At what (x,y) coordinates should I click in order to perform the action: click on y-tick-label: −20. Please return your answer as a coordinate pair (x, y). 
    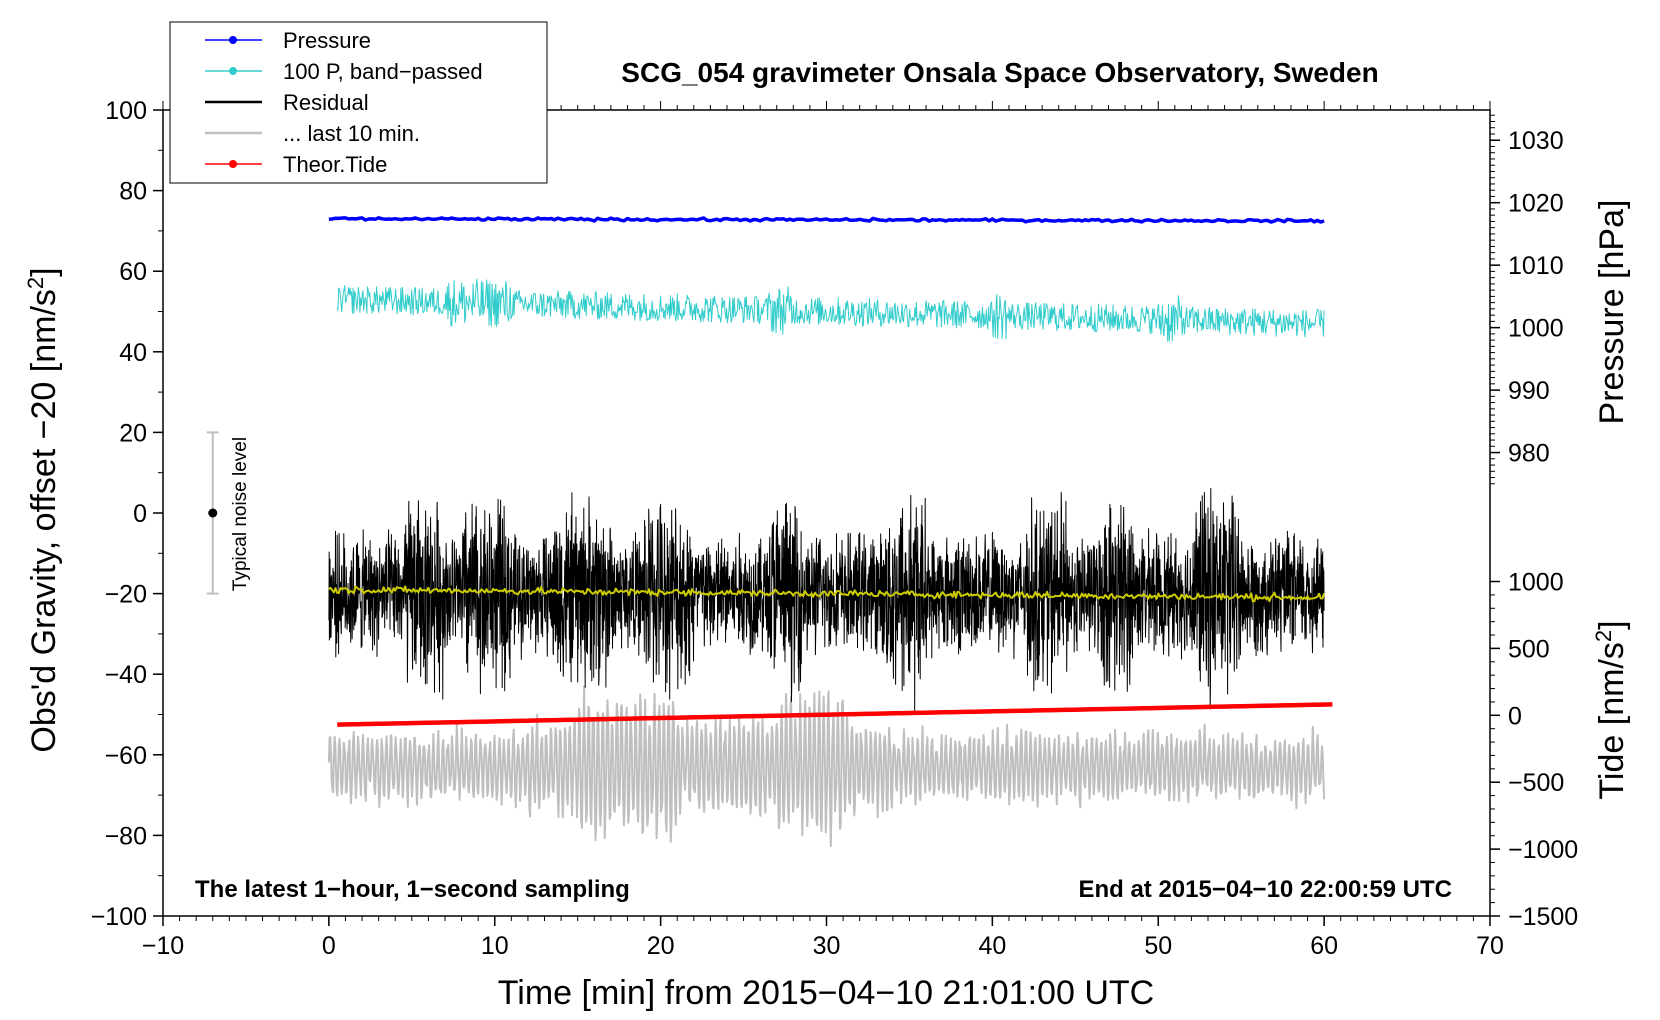
    Looking at the image, I should click on (126, 595).